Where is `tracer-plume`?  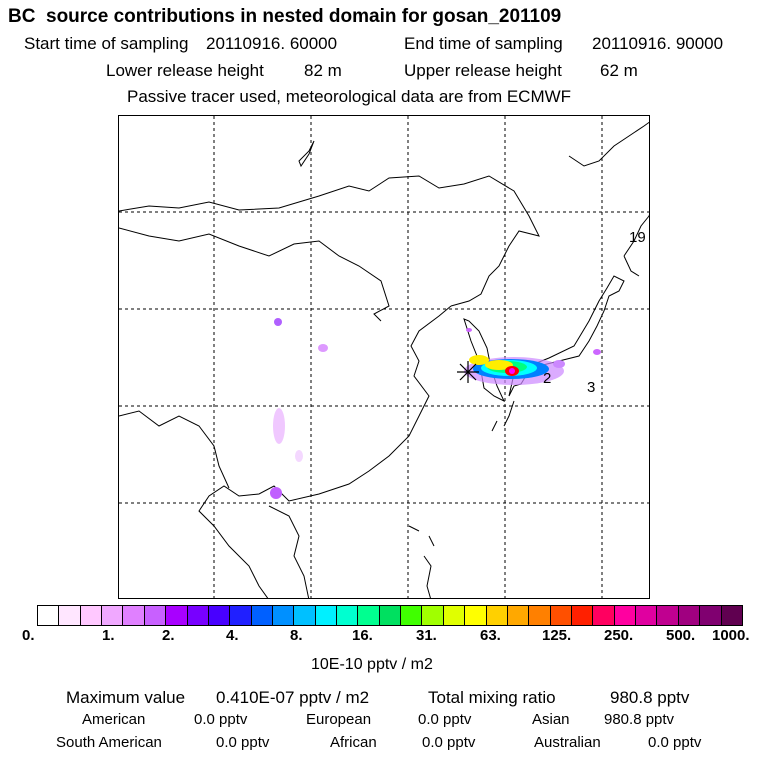 tracer-plume is located at coordinates (435, 408).